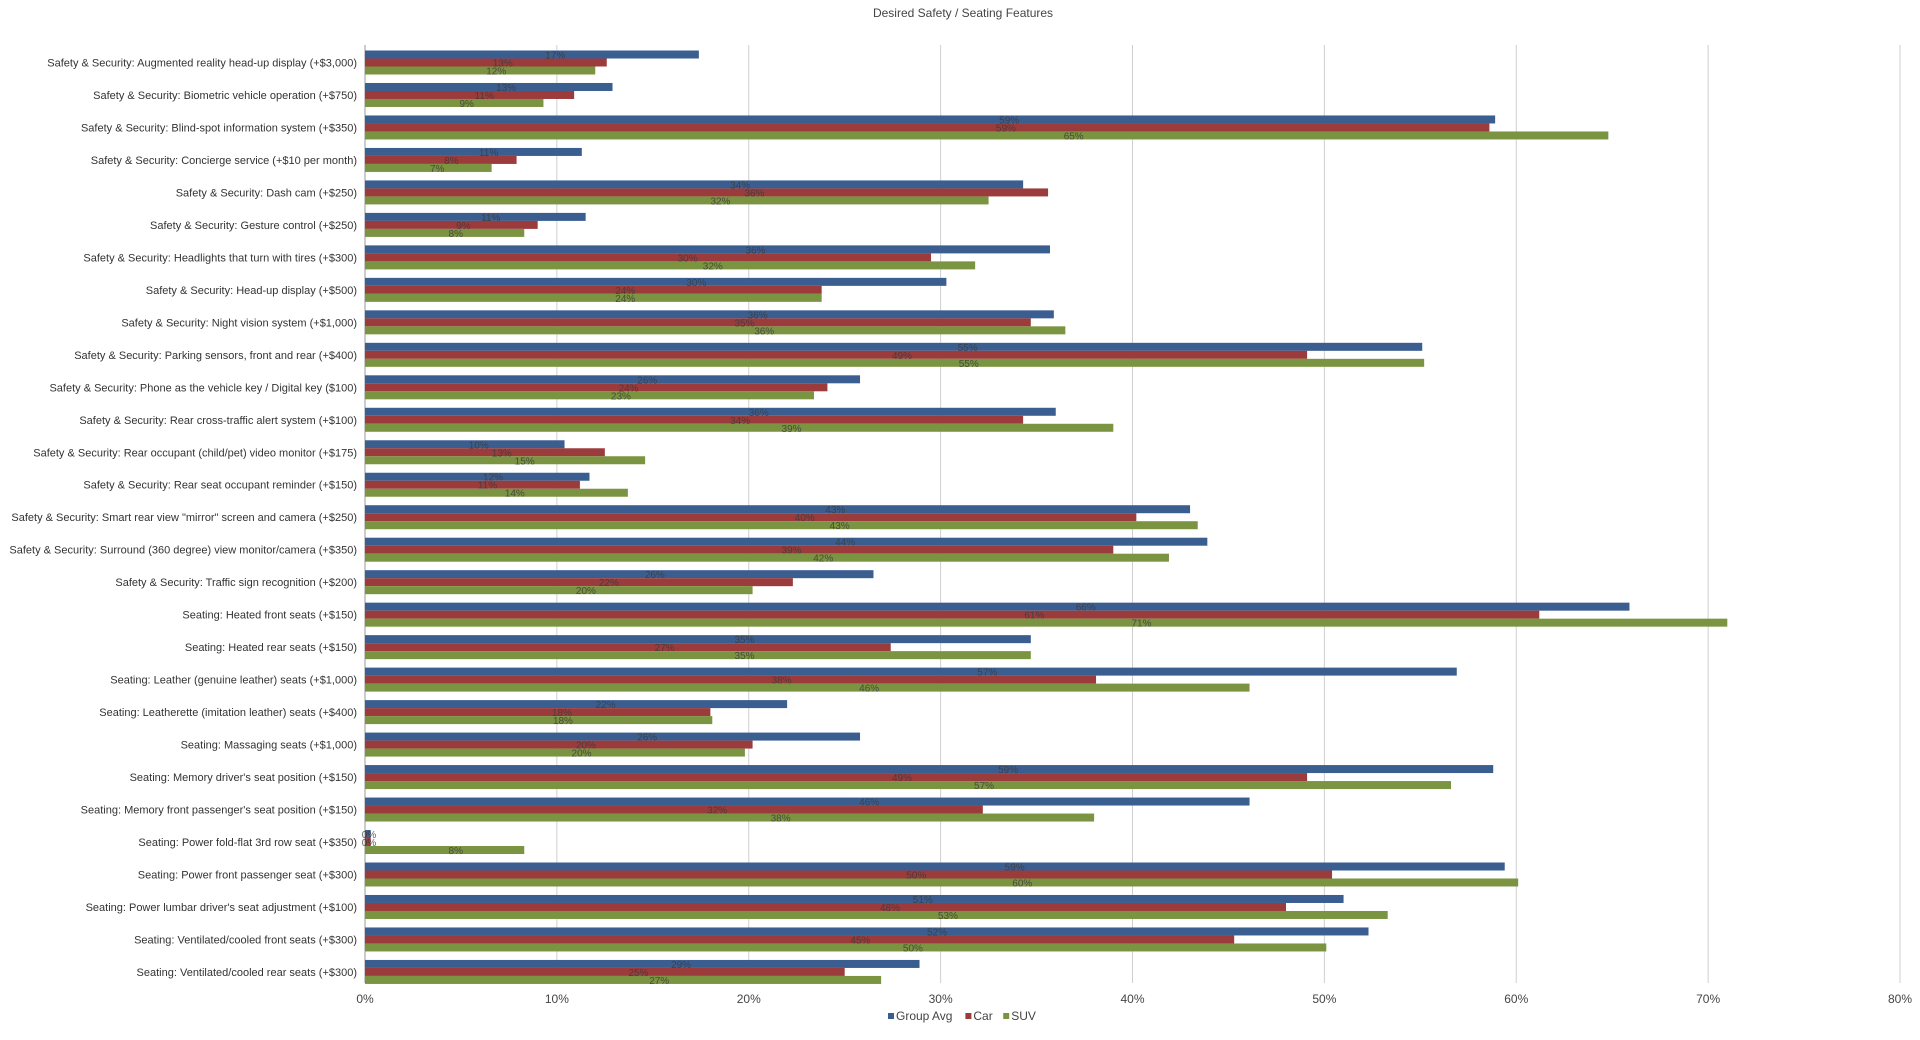 The height and width of the screenshot is (1040, 1920). What do you see at coordinates (962, 1016) in the screenshot?
I see `legend: Group Avg Car SUV` at bounding box center [962, 1016].